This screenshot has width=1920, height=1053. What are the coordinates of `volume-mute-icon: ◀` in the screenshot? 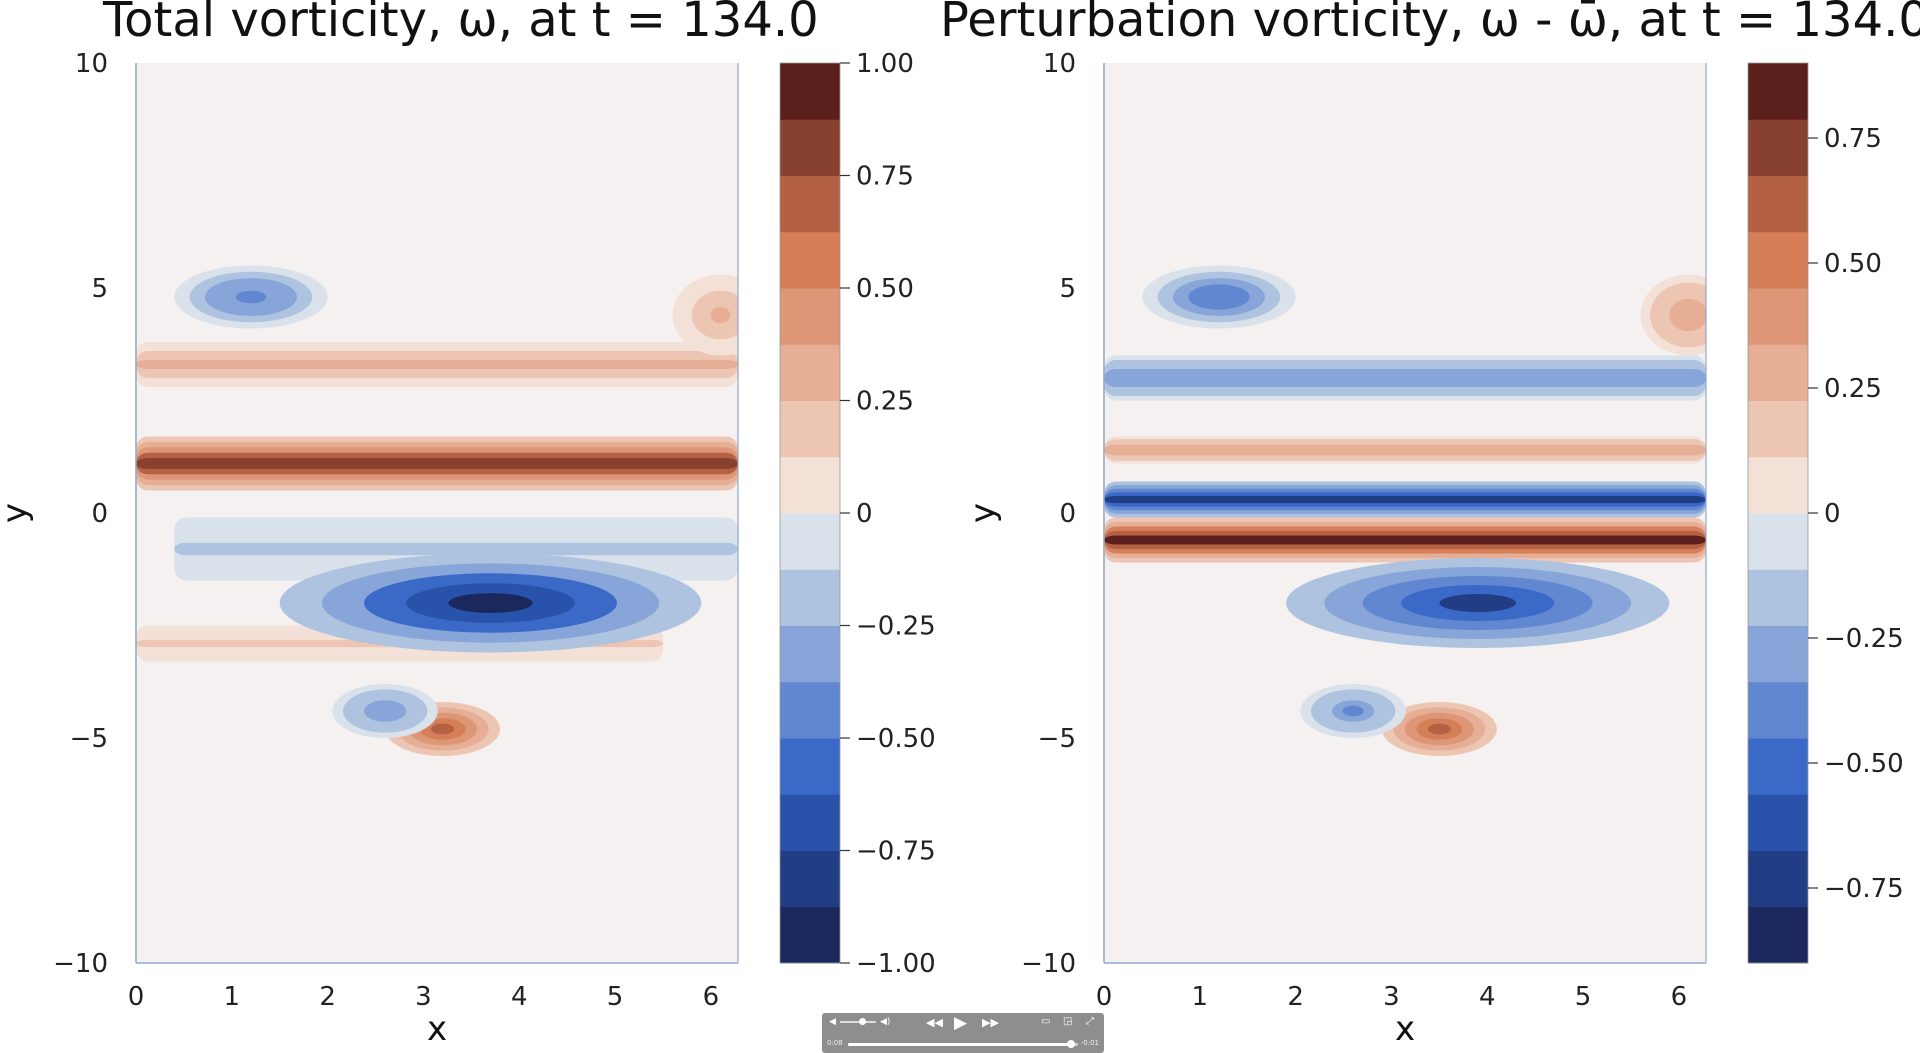 It's located at (832, 1022).